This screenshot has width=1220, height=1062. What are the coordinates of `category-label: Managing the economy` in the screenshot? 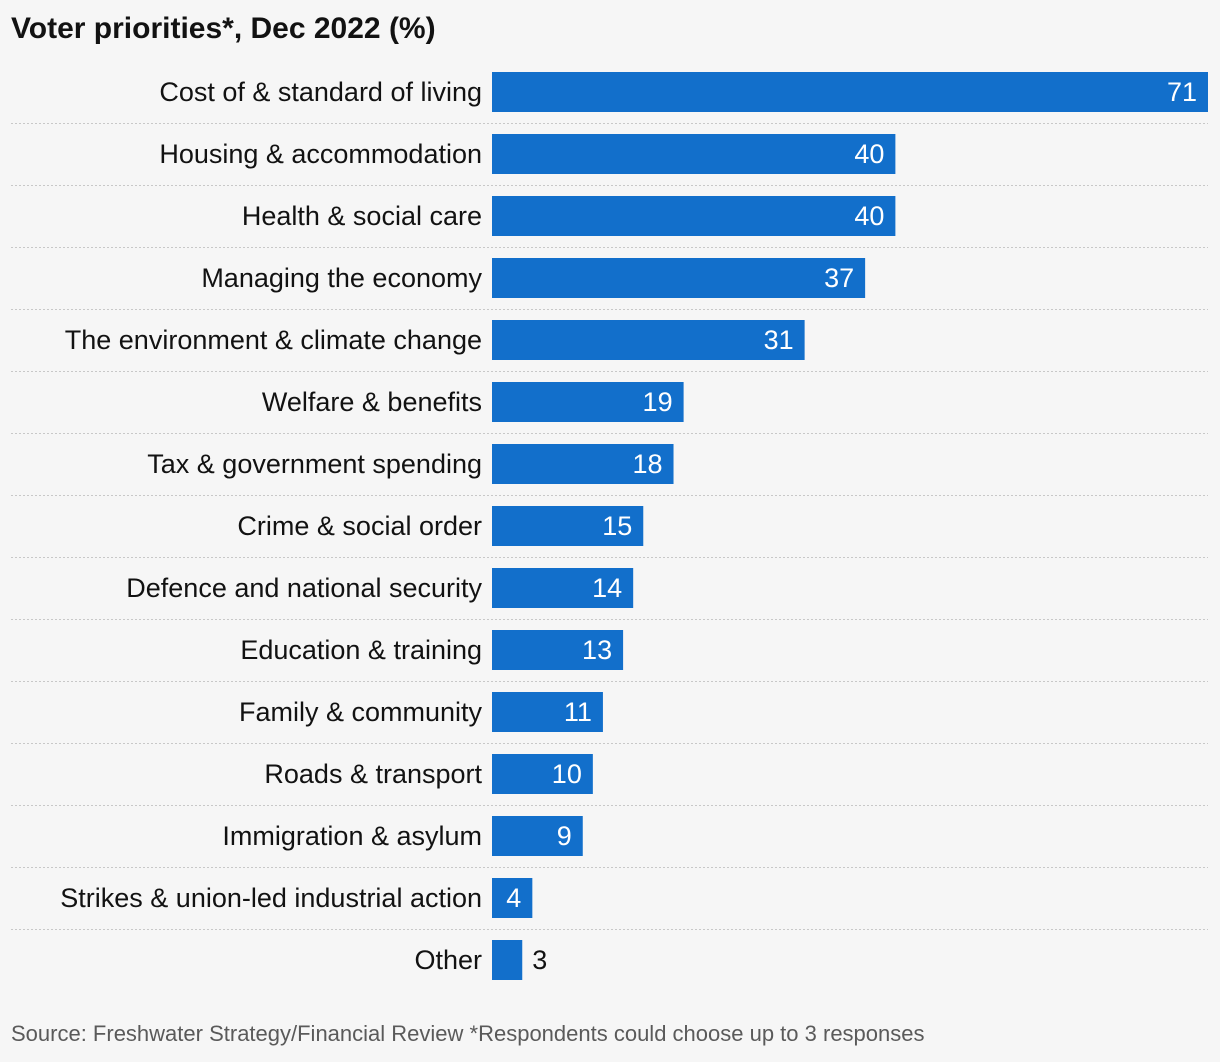 It's located at (341, 278).